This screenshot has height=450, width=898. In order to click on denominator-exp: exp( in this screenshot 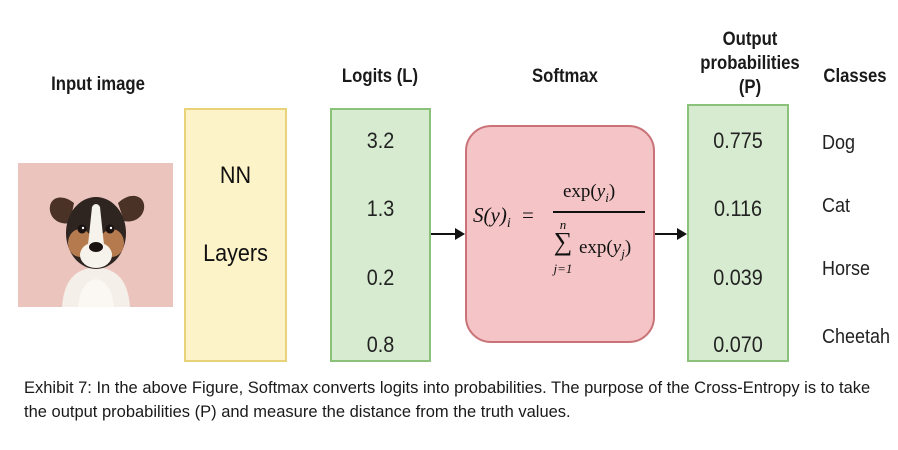, I will do `click(596, 247)`.